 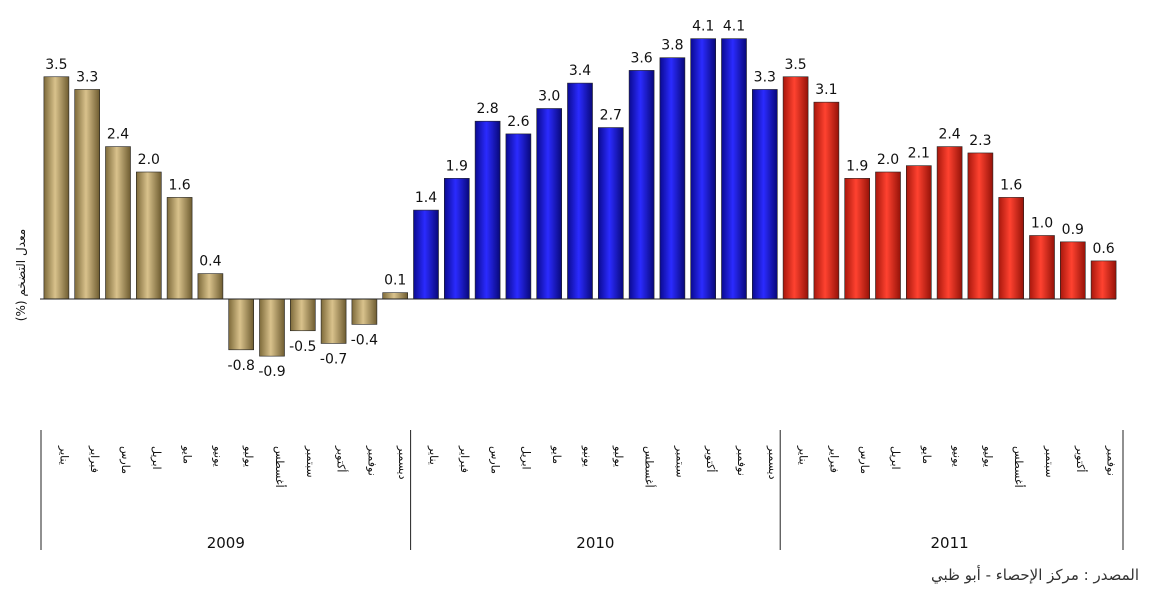 I want to click on data-label: 2.1, so click(x=919, y=154).